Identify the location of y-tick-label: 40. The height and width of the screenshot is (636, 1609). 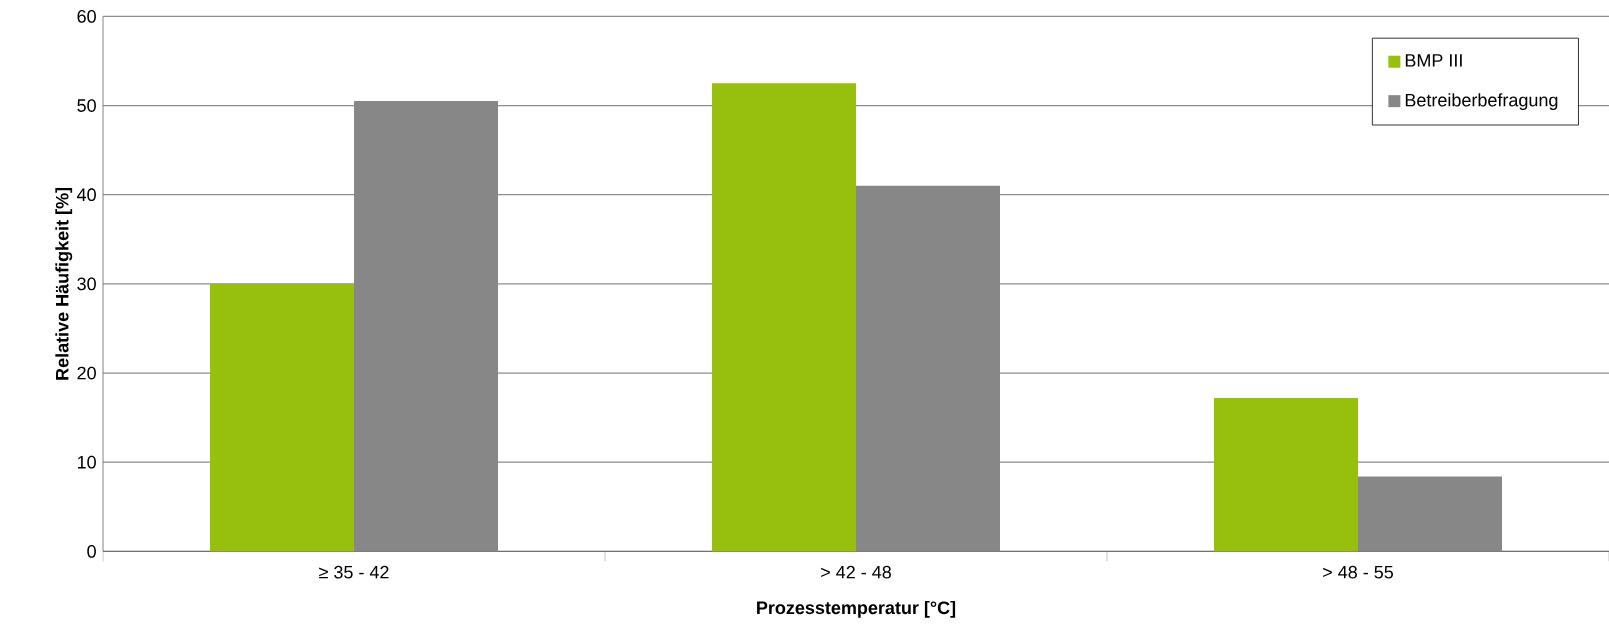
(86, 195).